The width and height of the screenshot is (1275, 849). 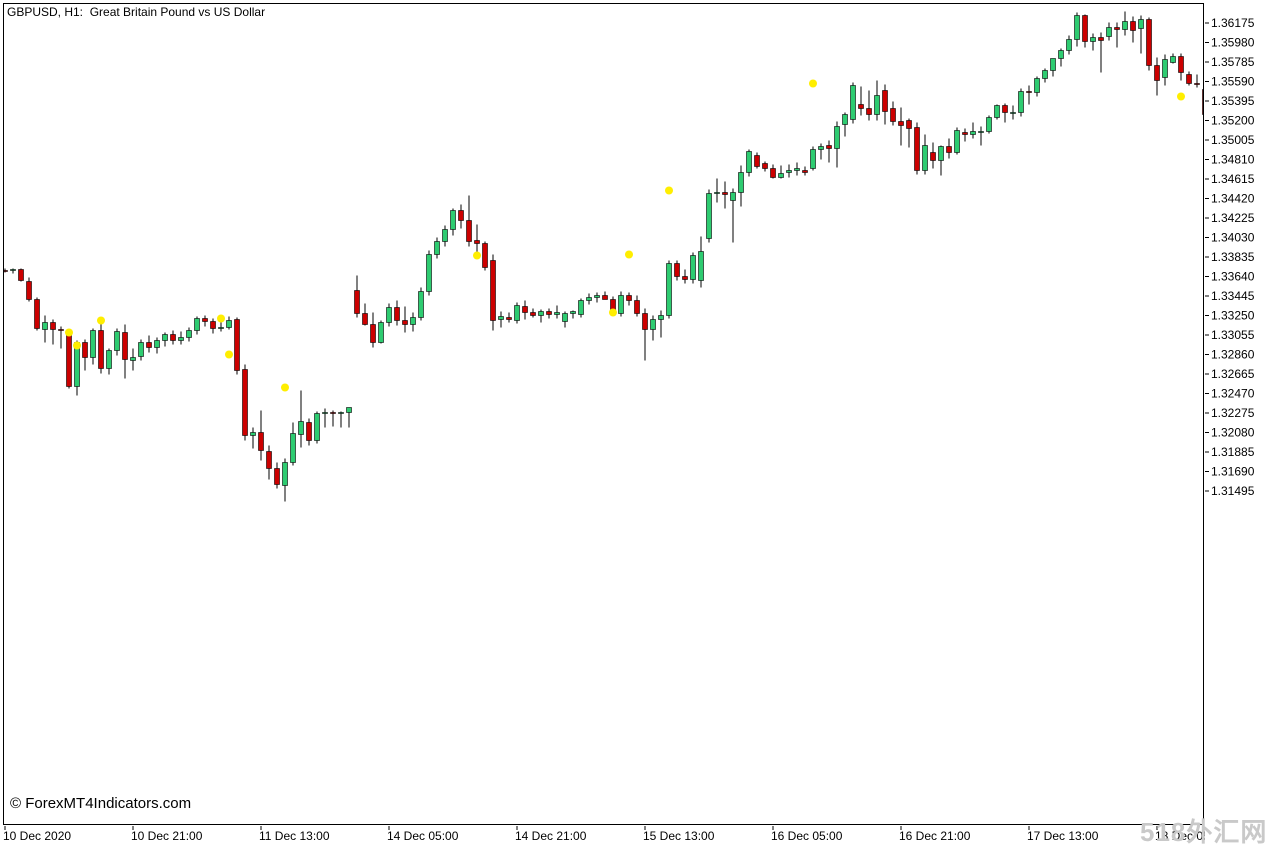 I want to click on price-tick-label: 1.32470, so click(x=1233, y=394).